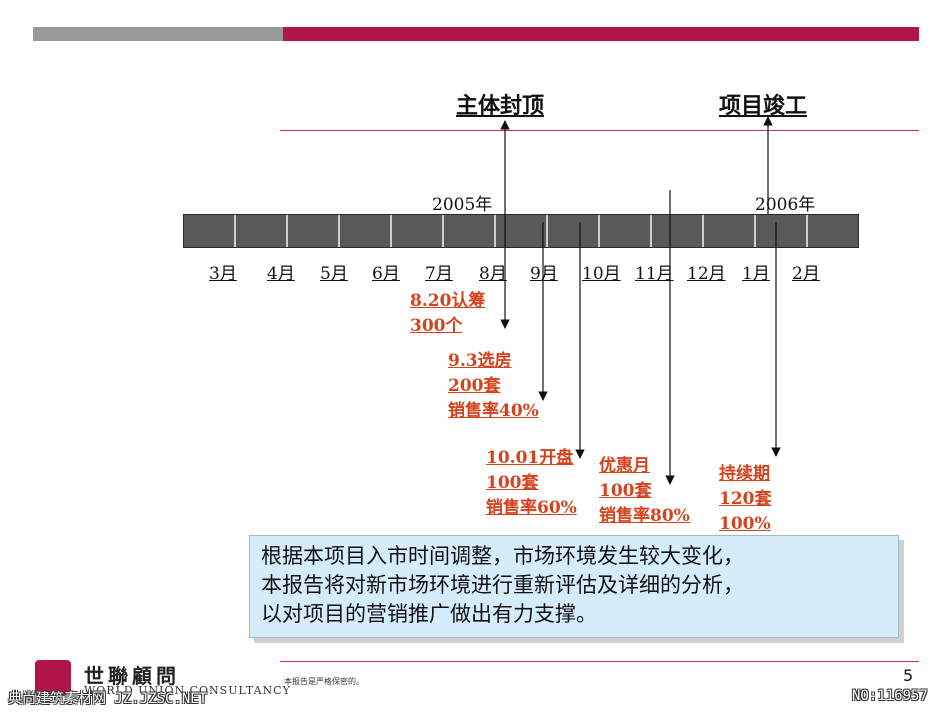  I want to click on event-discount-month: 优惠月 100套 销售率80%, so click(644, 491).